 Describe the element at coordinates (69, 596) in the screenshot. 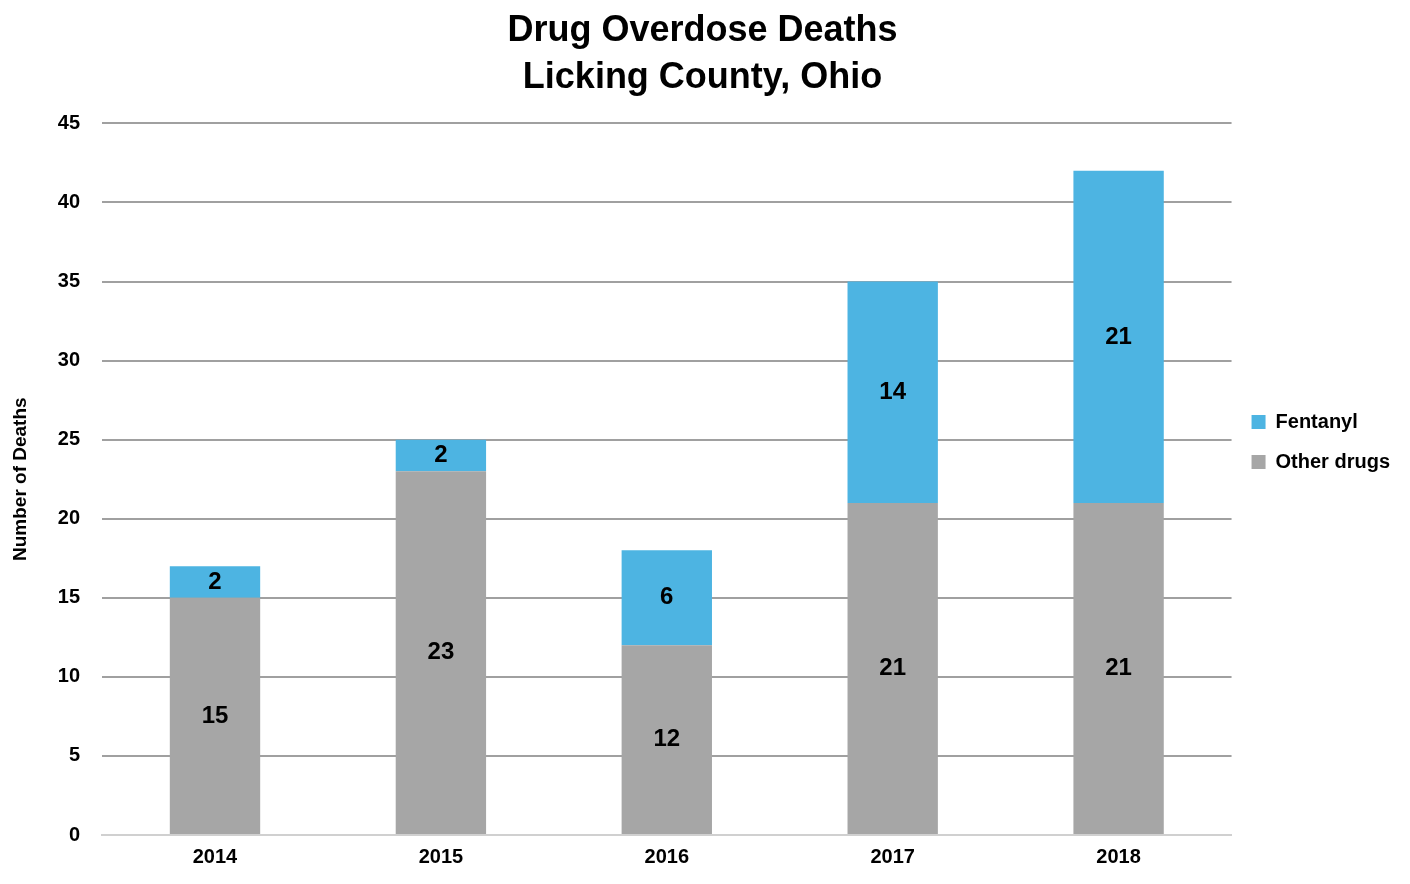

I see `y-tick-label: 15` at that location.